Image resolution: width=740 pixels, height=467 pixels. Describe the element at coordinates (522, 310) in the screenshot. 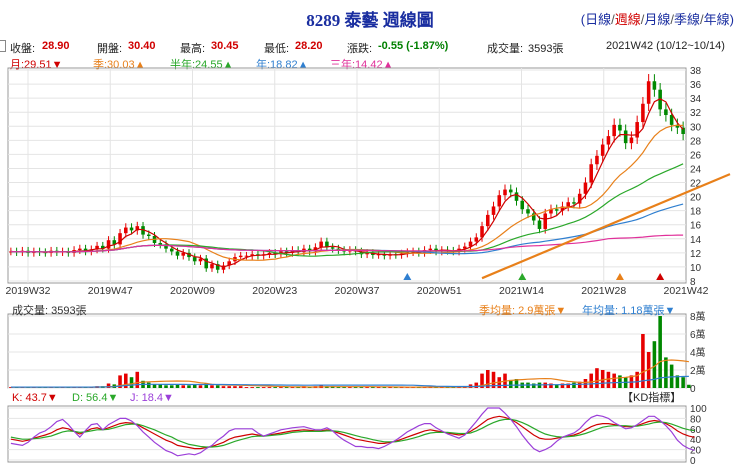

I see `volume-quarter-avg: 季均量: 2.9萬張▼` at that location.